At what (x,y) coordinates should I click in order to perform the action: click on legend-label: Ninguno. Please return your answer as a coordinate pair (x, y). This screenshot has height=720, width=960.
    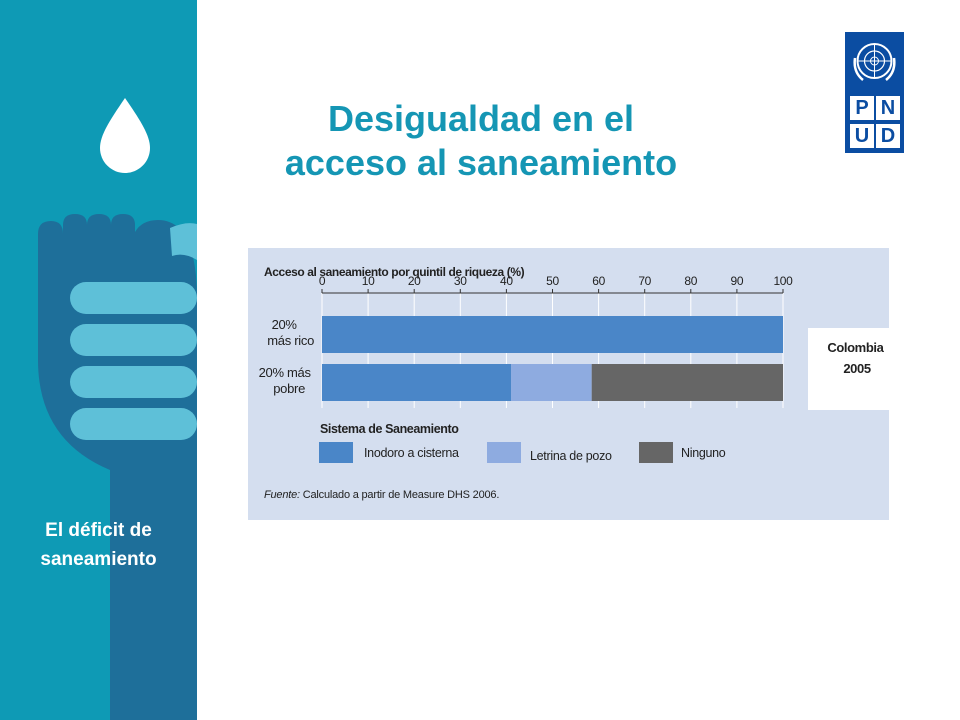
    Looking at the image, I should click on (703, 453).